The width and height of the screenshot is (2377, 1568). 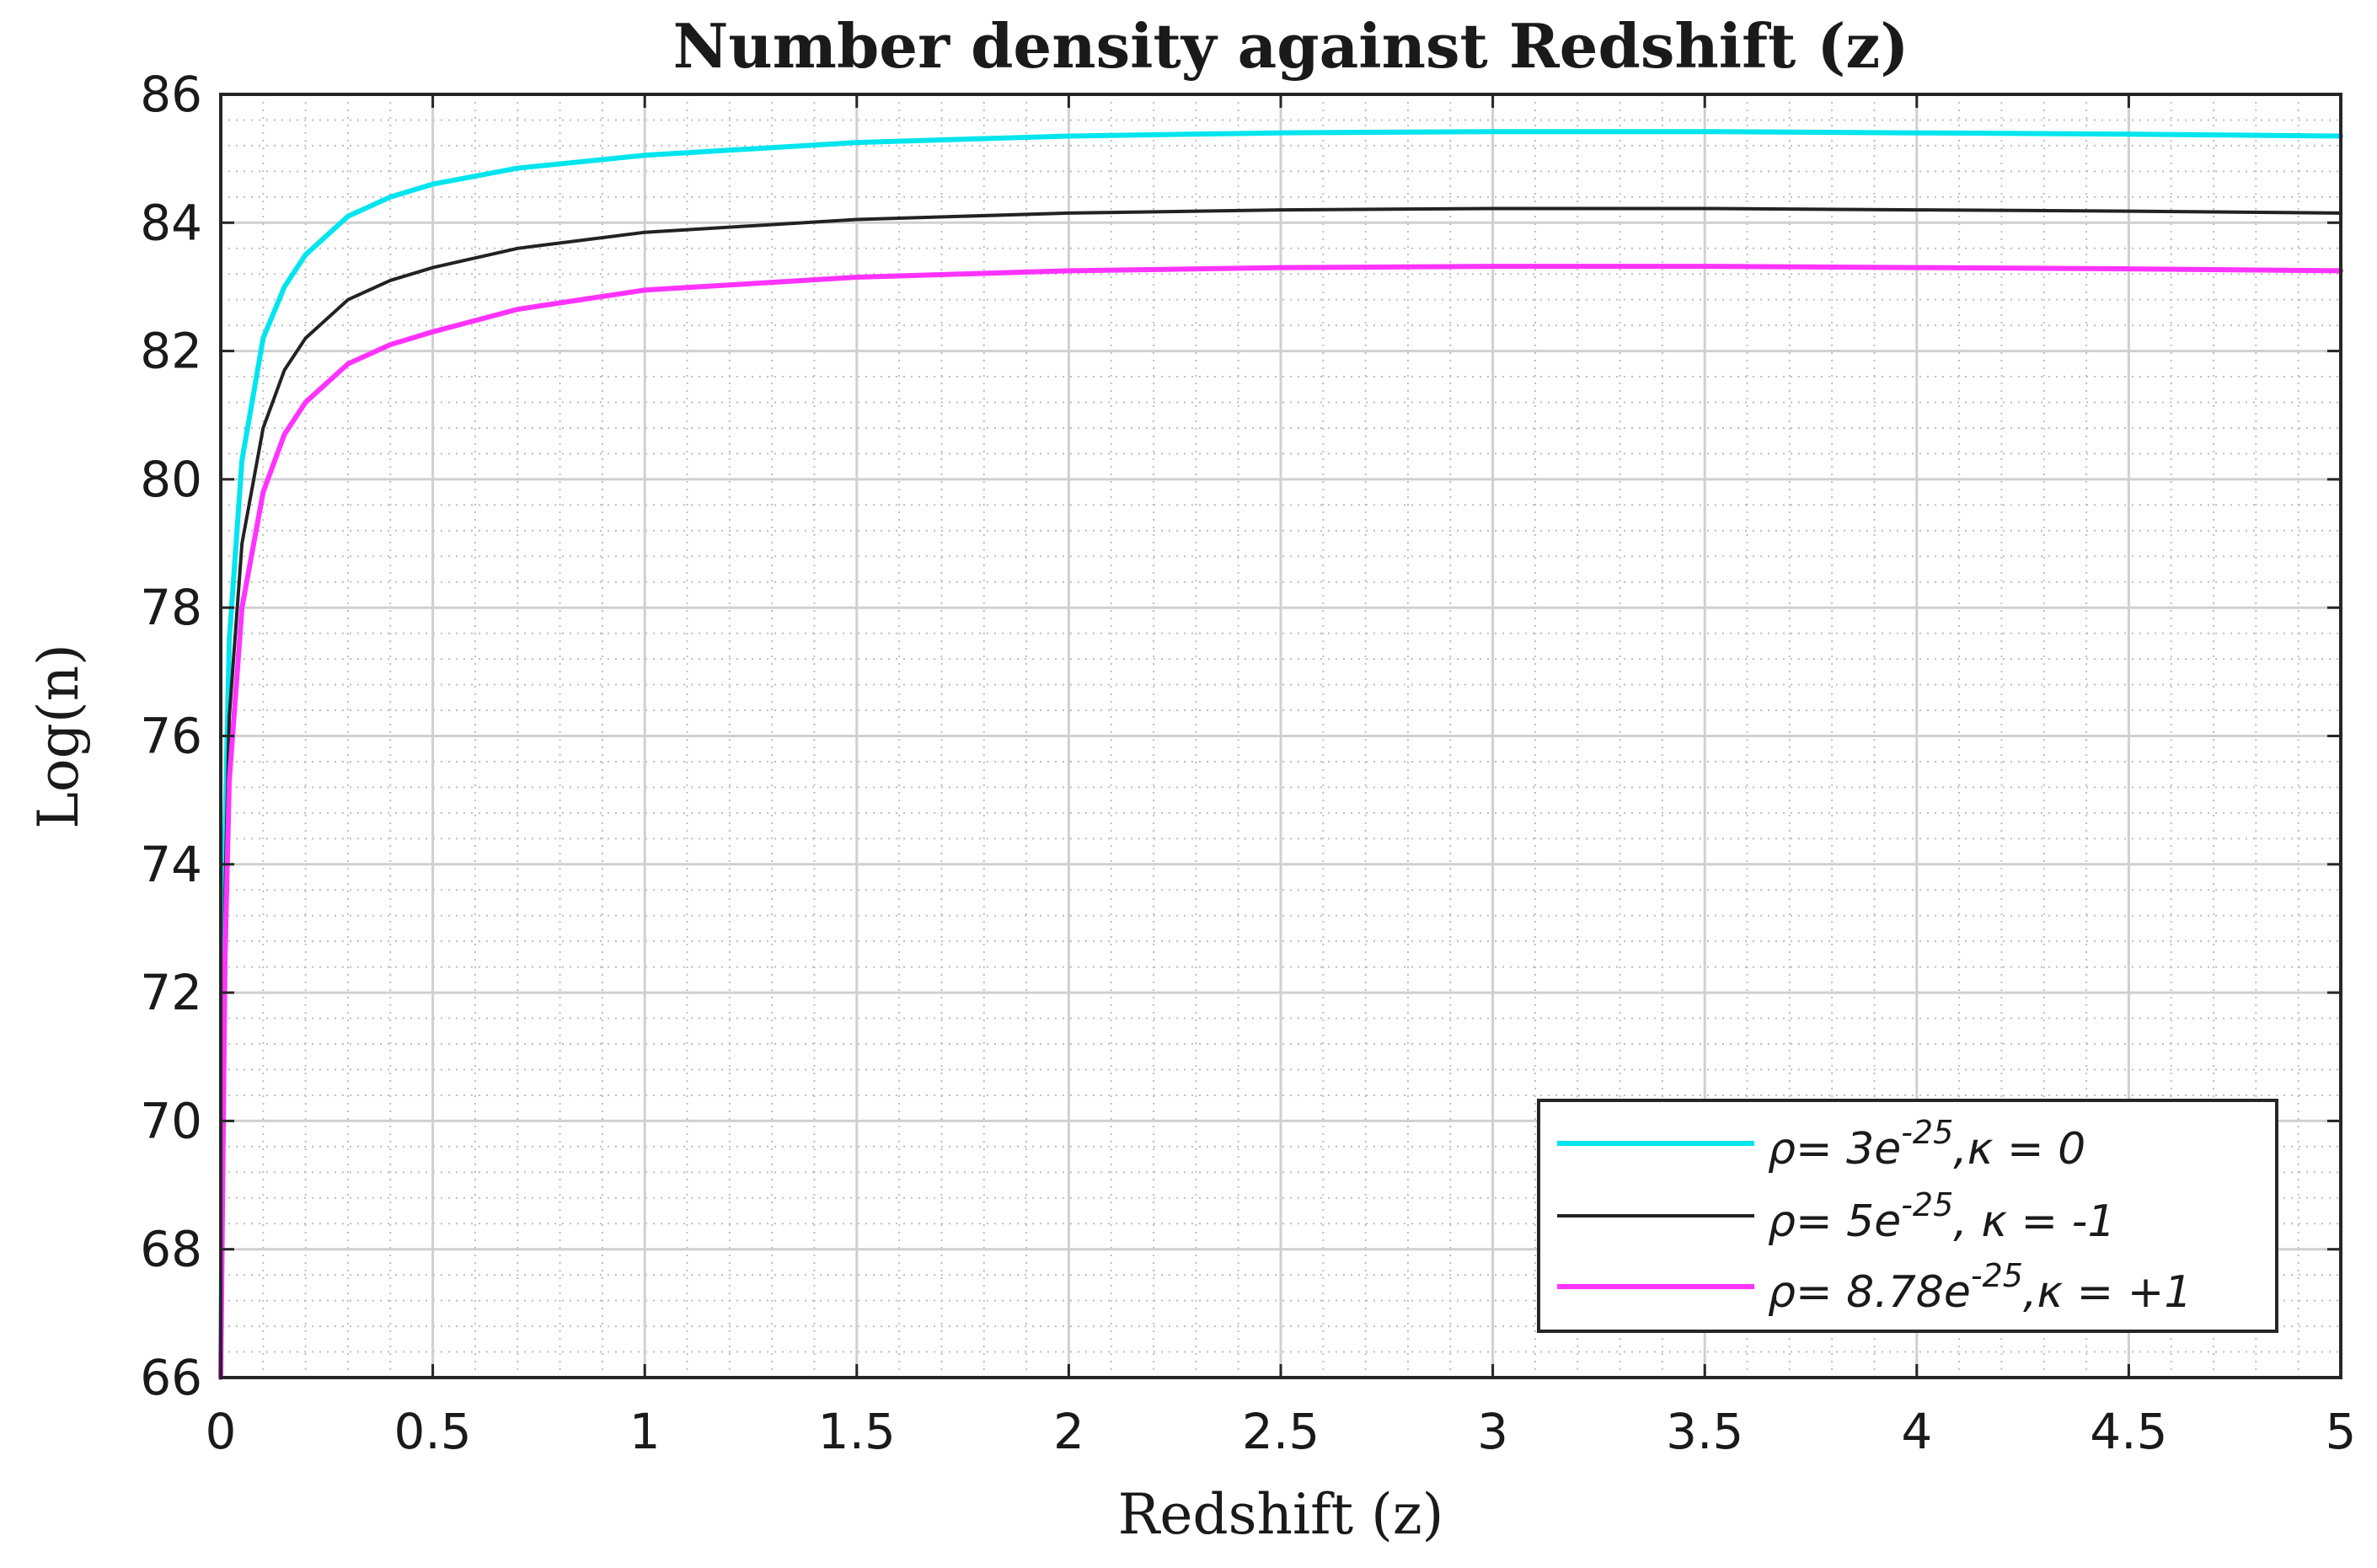 I want to click on y-axis-label: Log(n), so click(x=59, y=736).